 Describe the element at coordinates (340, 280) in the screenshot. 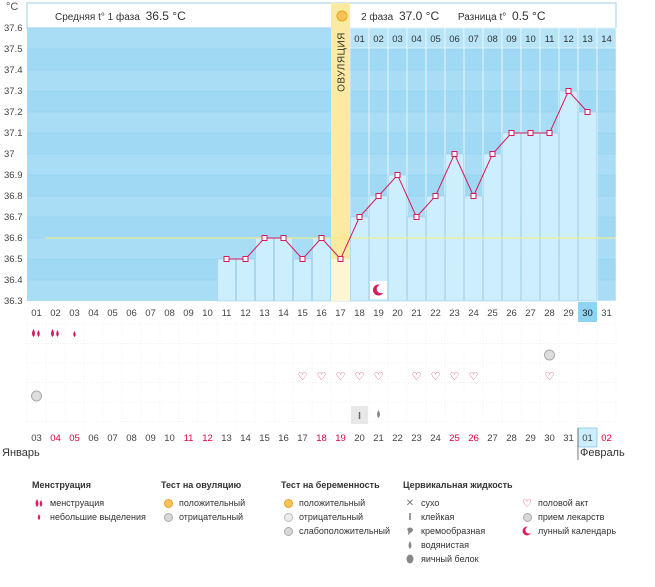

I see `ovulation-bar` at that location.